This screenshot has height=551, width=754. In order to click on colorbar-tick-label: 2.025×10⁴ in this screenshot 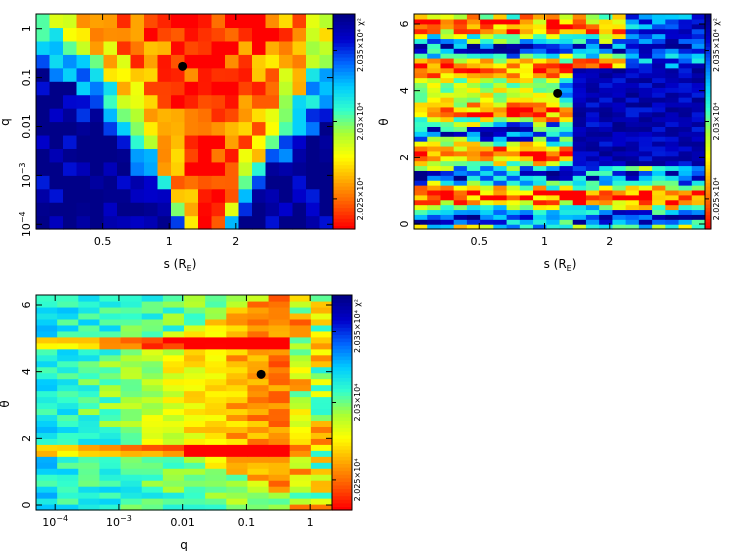, I will do `click(716, 198)`.